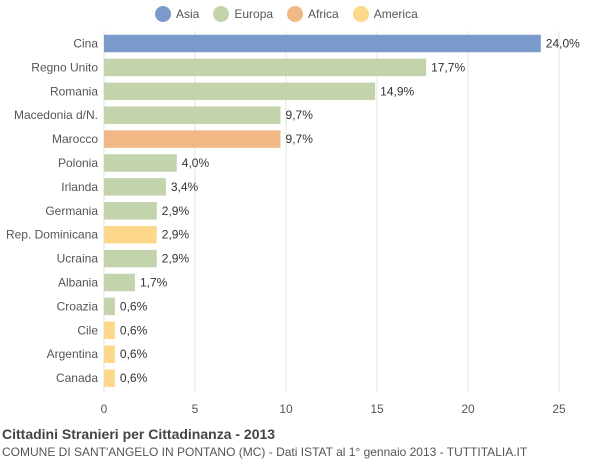 The height and width of the screenshot is (460, 600). What do you see at coordinates (286, 409) in the screenshot?
I see `x-tick-label: 10` at bounding box center [286, 409].